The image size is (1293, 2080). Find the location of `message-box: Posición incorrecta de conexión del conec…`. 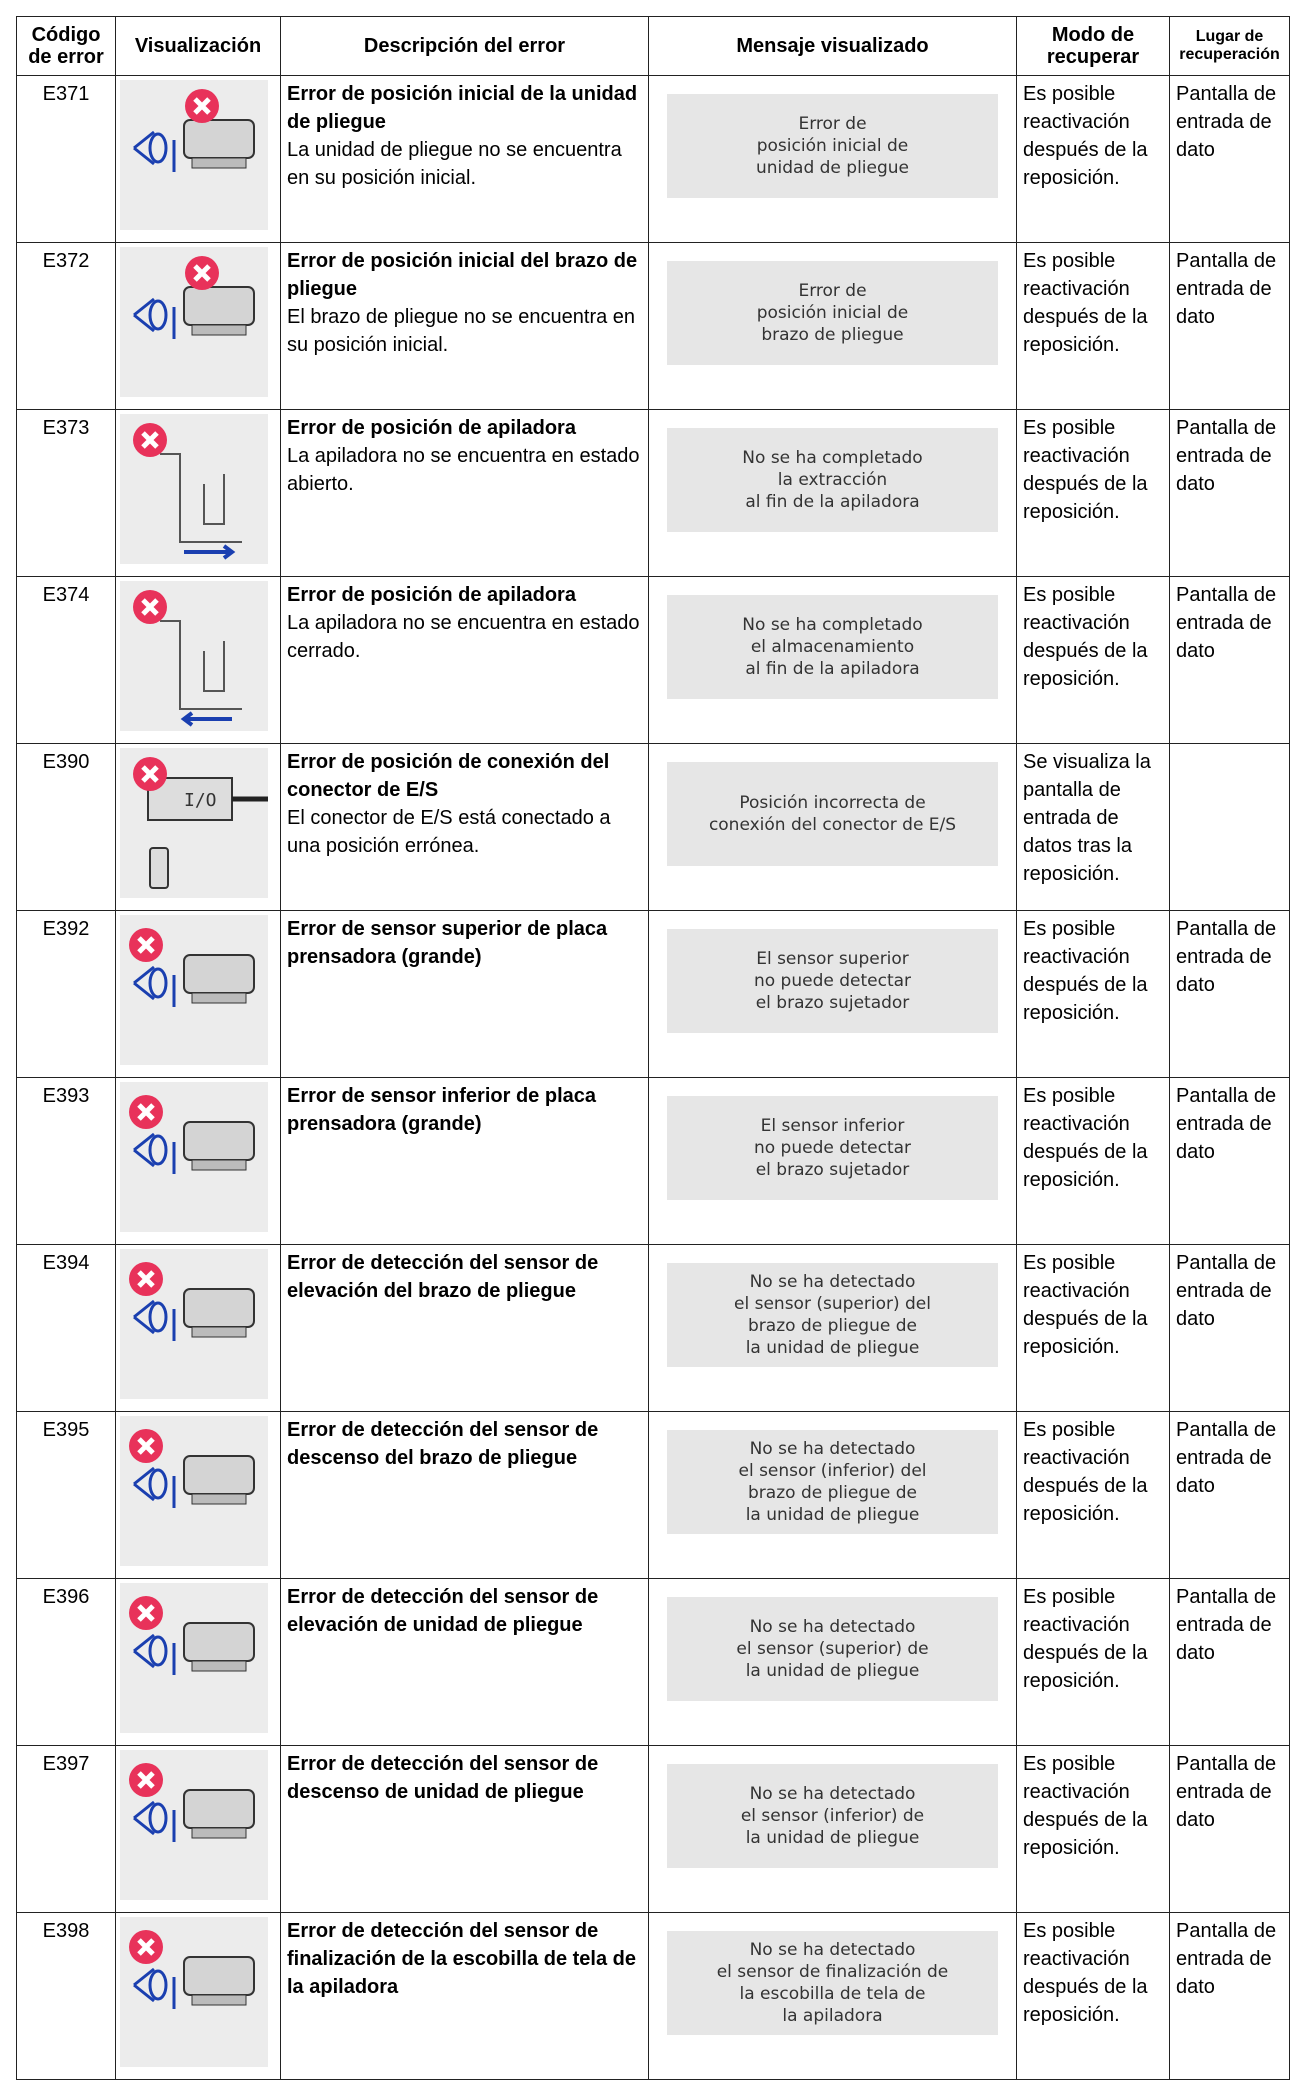

message-box: Posición incorrecta de conexión del conec… is located at coordinates (832, 814).